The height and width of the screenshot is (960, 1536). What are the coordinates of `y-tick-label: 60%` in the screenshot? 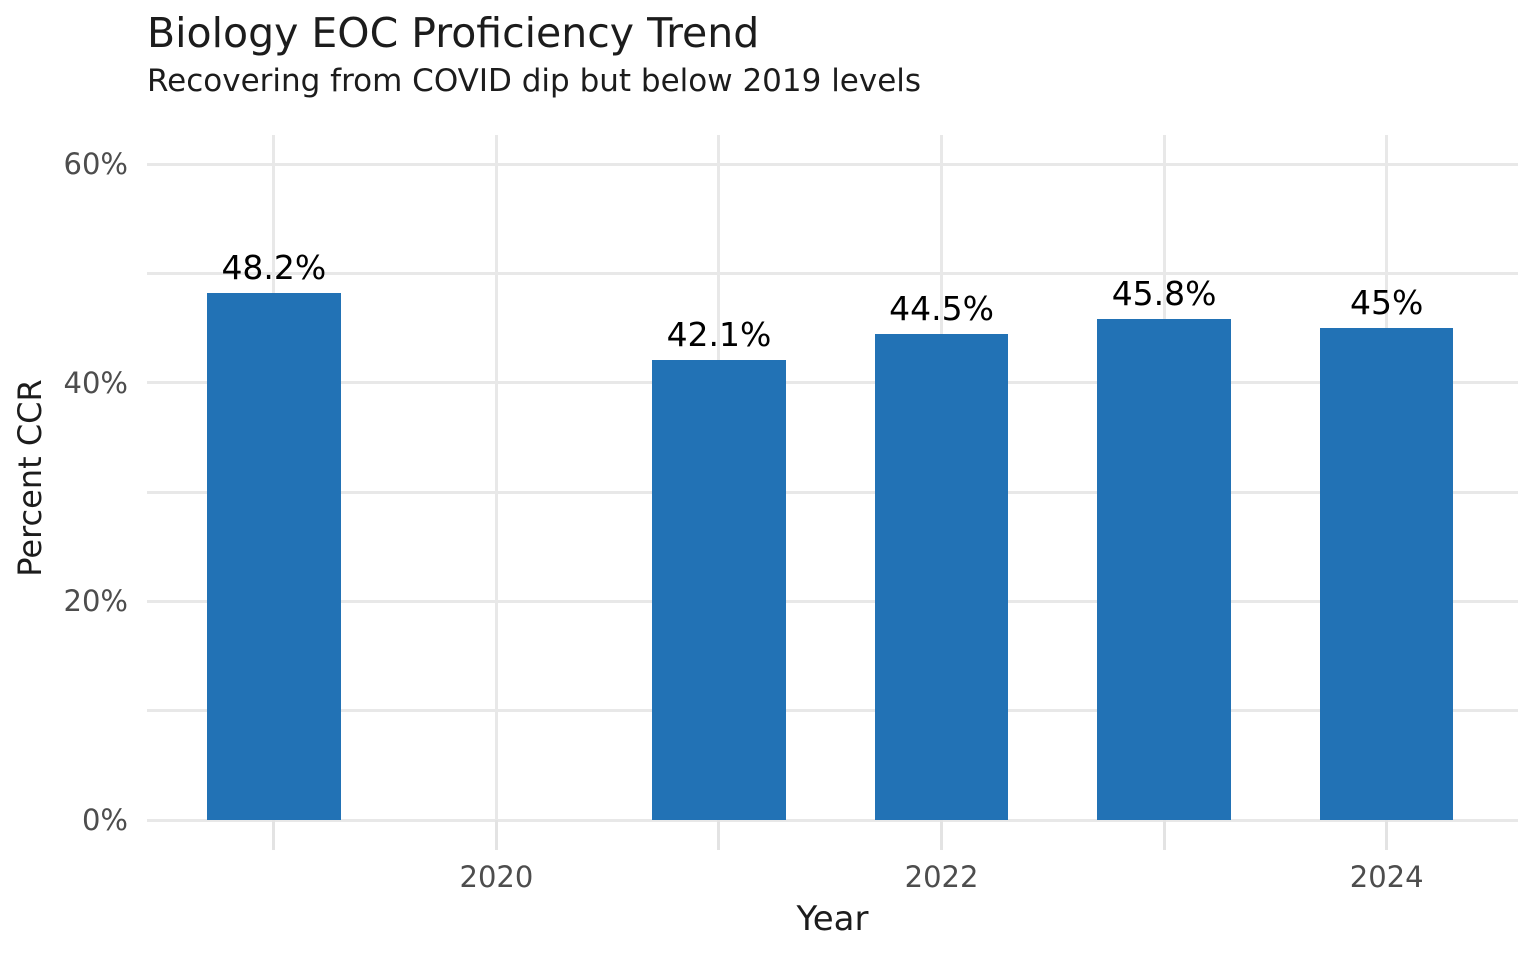 It's located at (95, 164).